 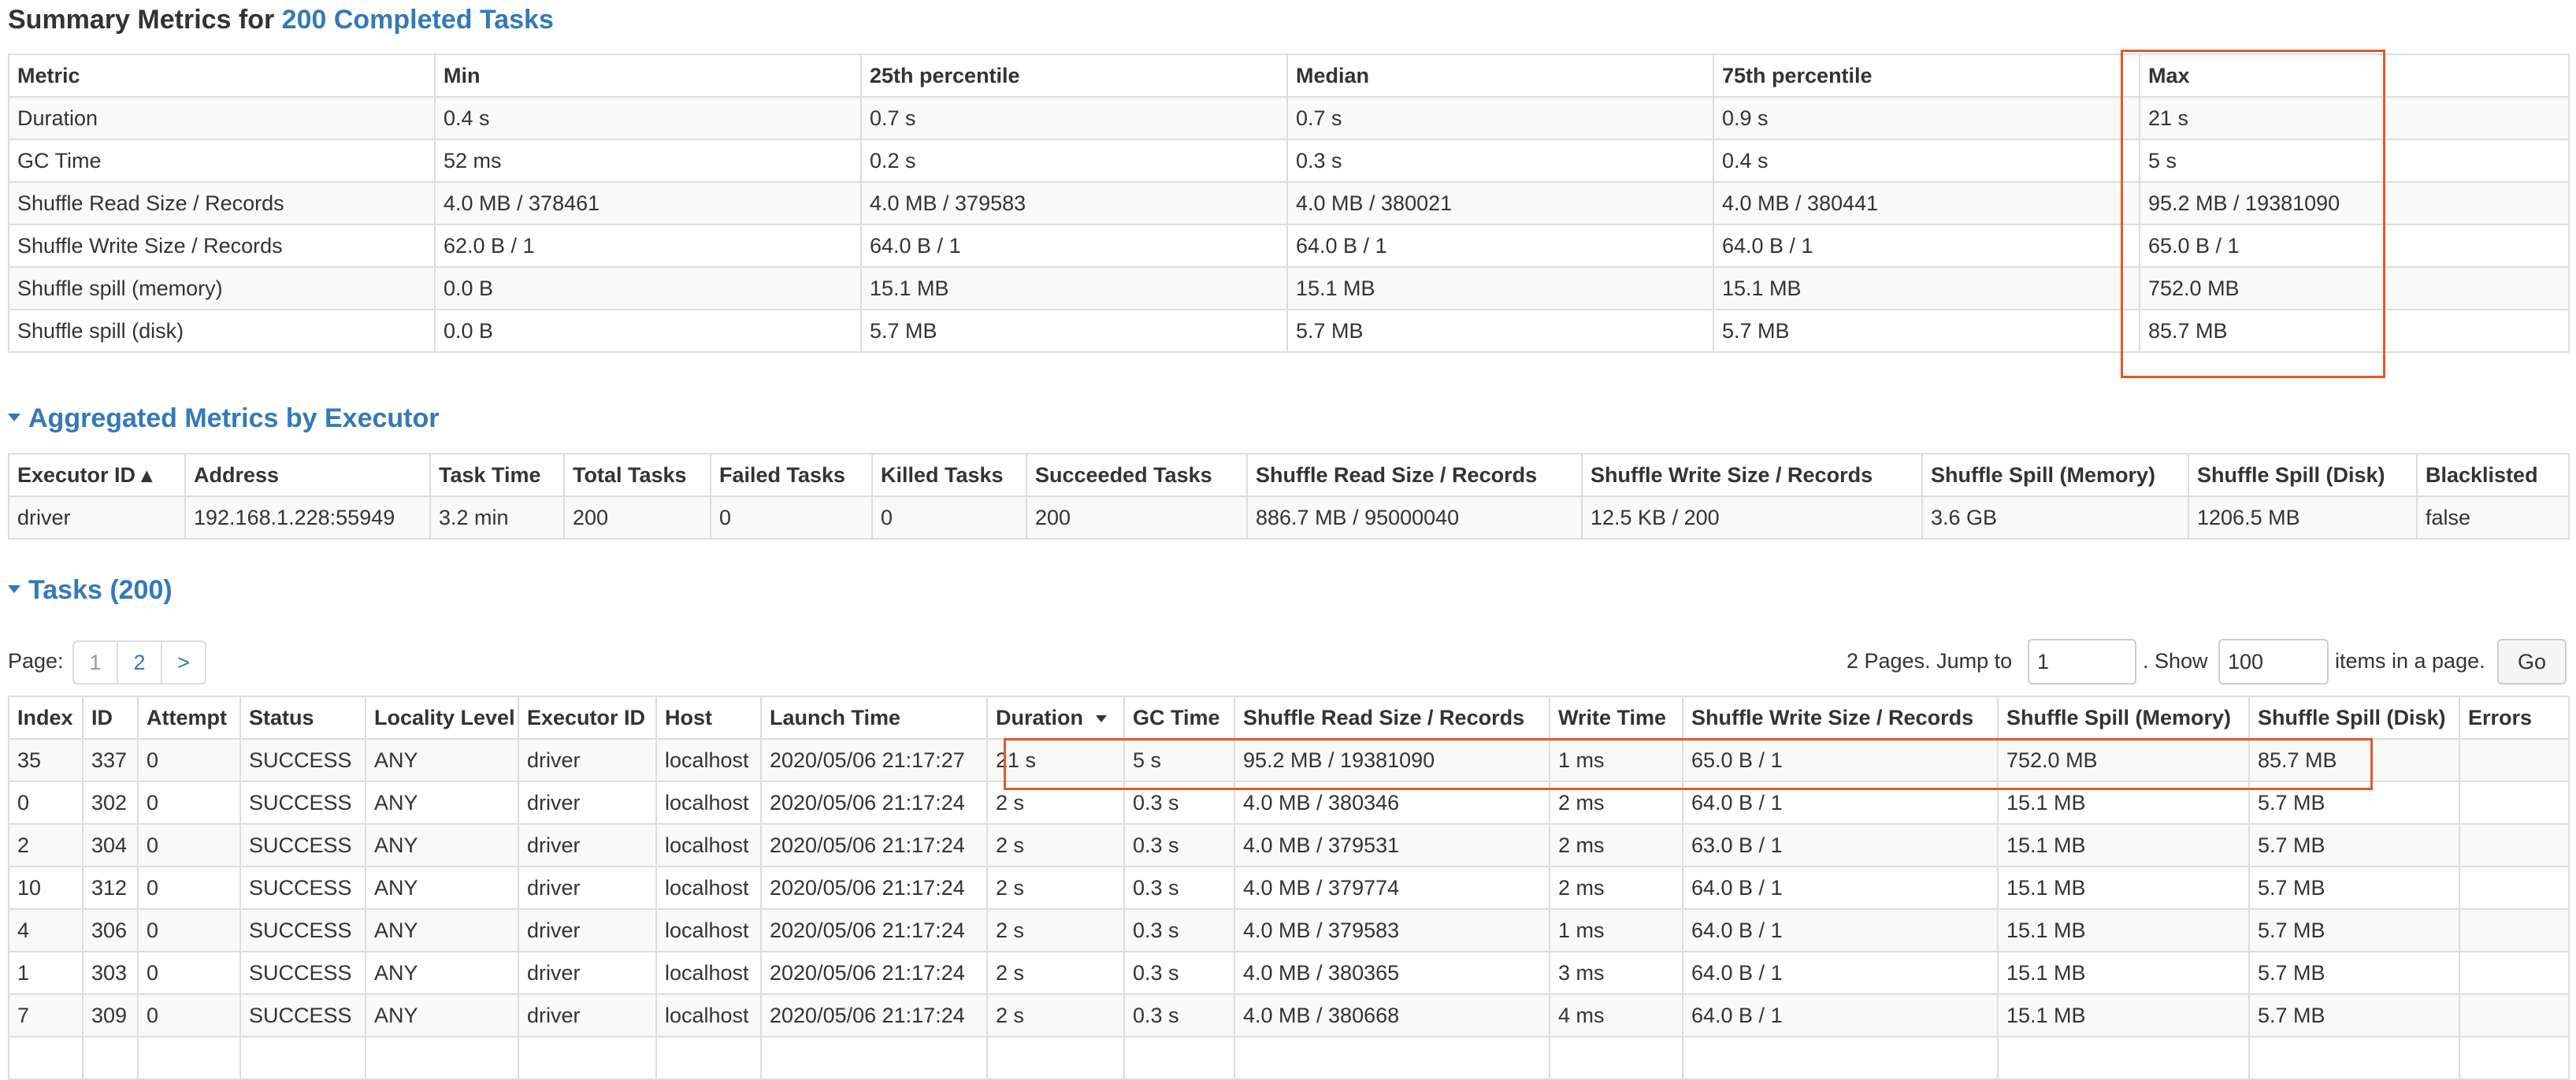 What do you see at coordinates (1930, 661) in the screenshot?
I see `pages-jump-label: 2 Pages. Jump to` at bounding box center [1930, 661].